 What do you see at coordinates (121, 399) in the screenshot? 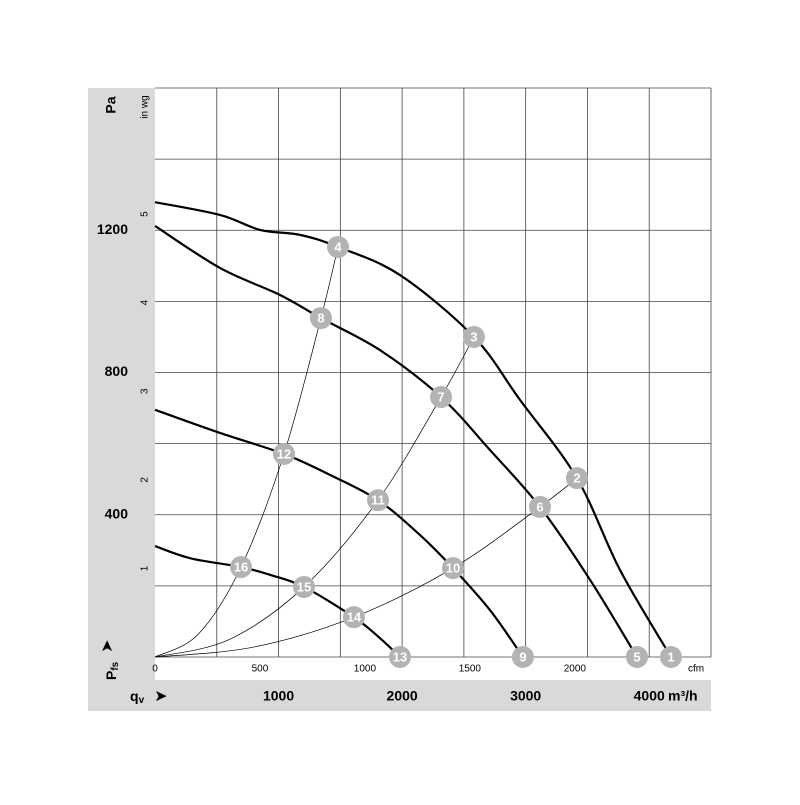
I see `left-band` at bounding box center [121, 399].